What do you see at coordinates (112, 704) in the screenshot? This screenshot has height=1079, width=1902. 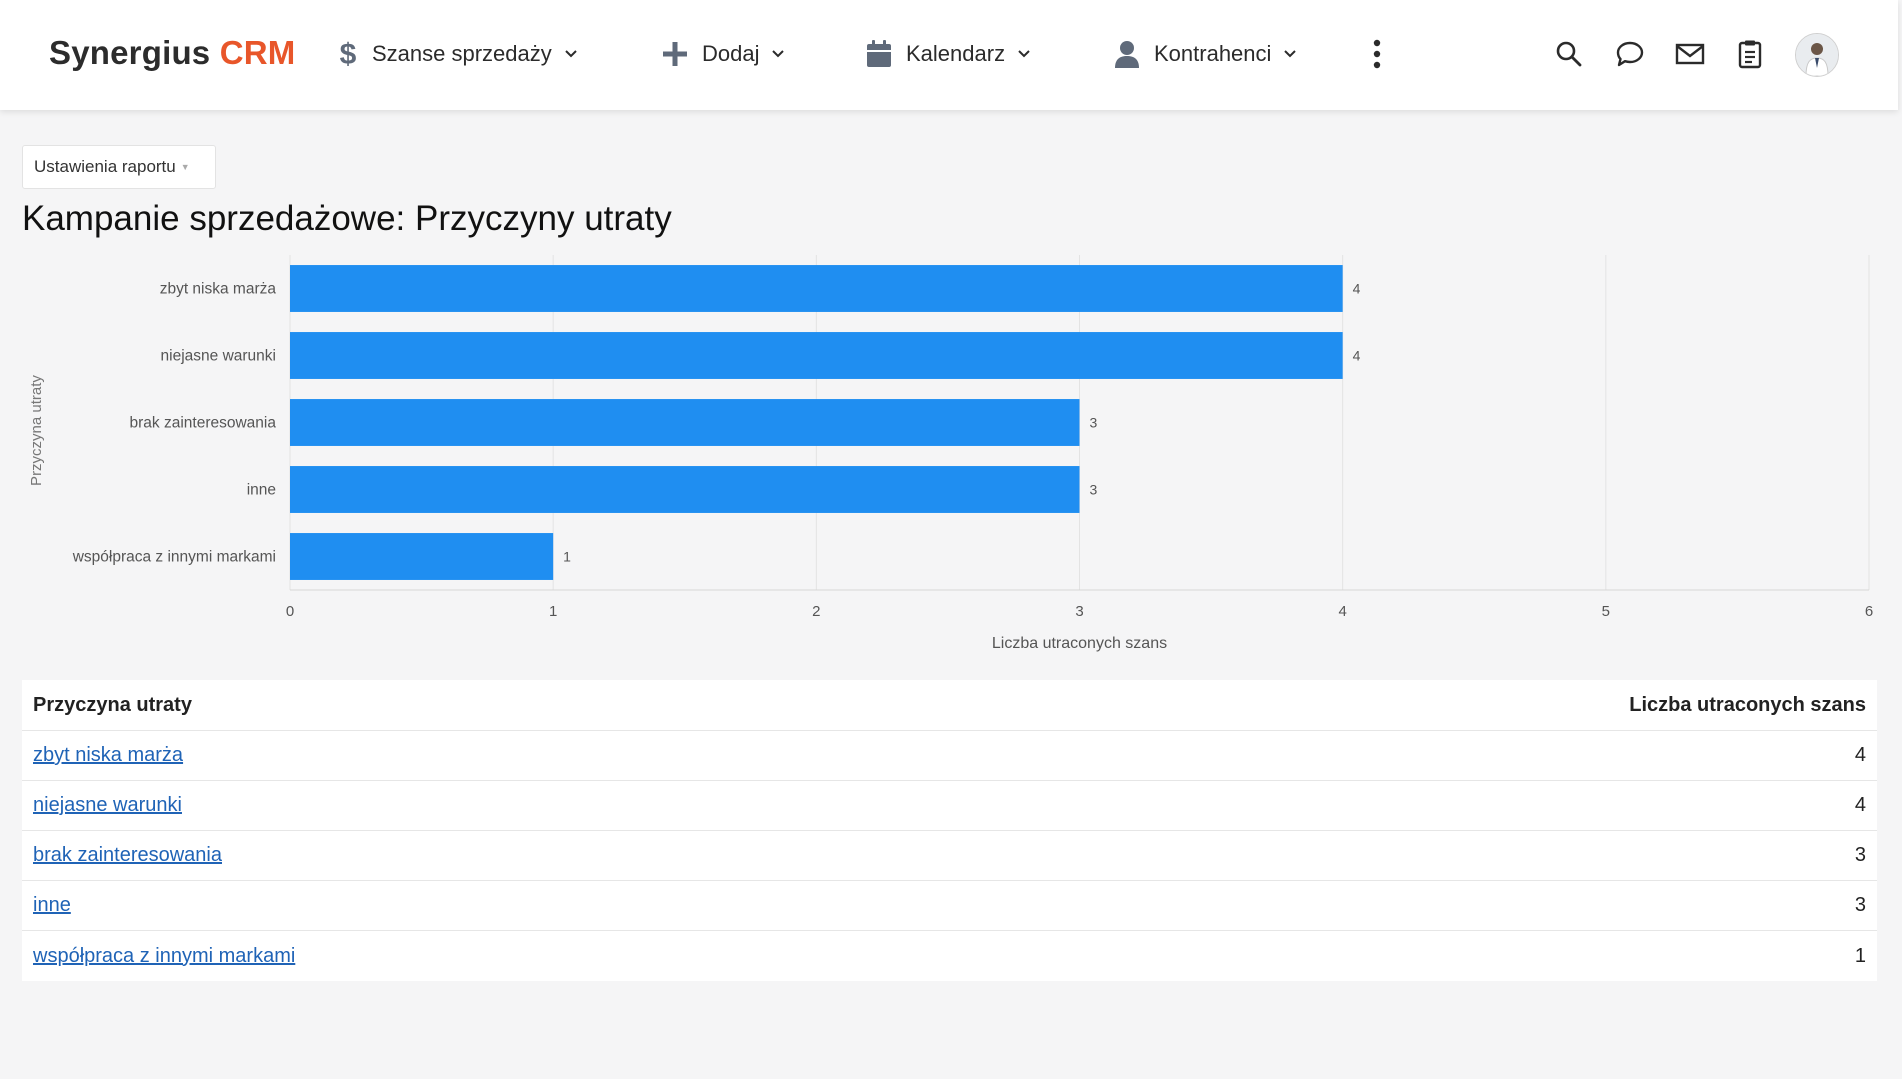 I see `column-header-reason: Przyczyna utraty` at bounding box center [112, 704].